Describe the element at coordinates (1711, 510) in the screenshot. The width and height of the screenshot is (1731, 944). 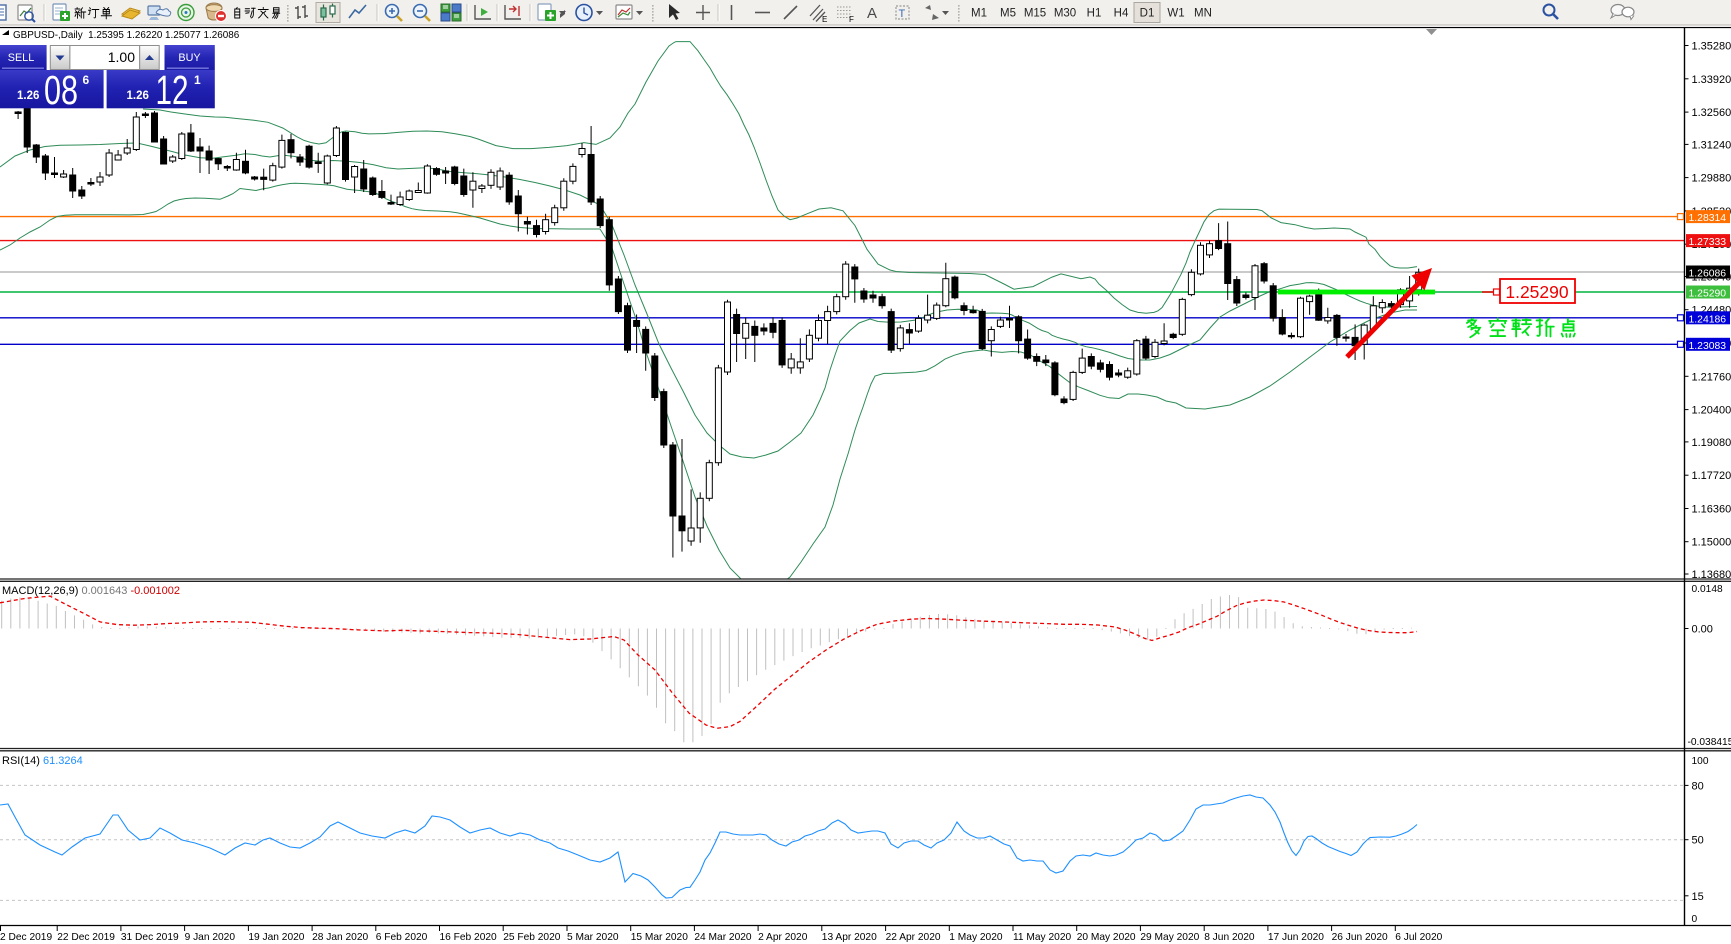
I see `svg-text: 1.16360` at that location.